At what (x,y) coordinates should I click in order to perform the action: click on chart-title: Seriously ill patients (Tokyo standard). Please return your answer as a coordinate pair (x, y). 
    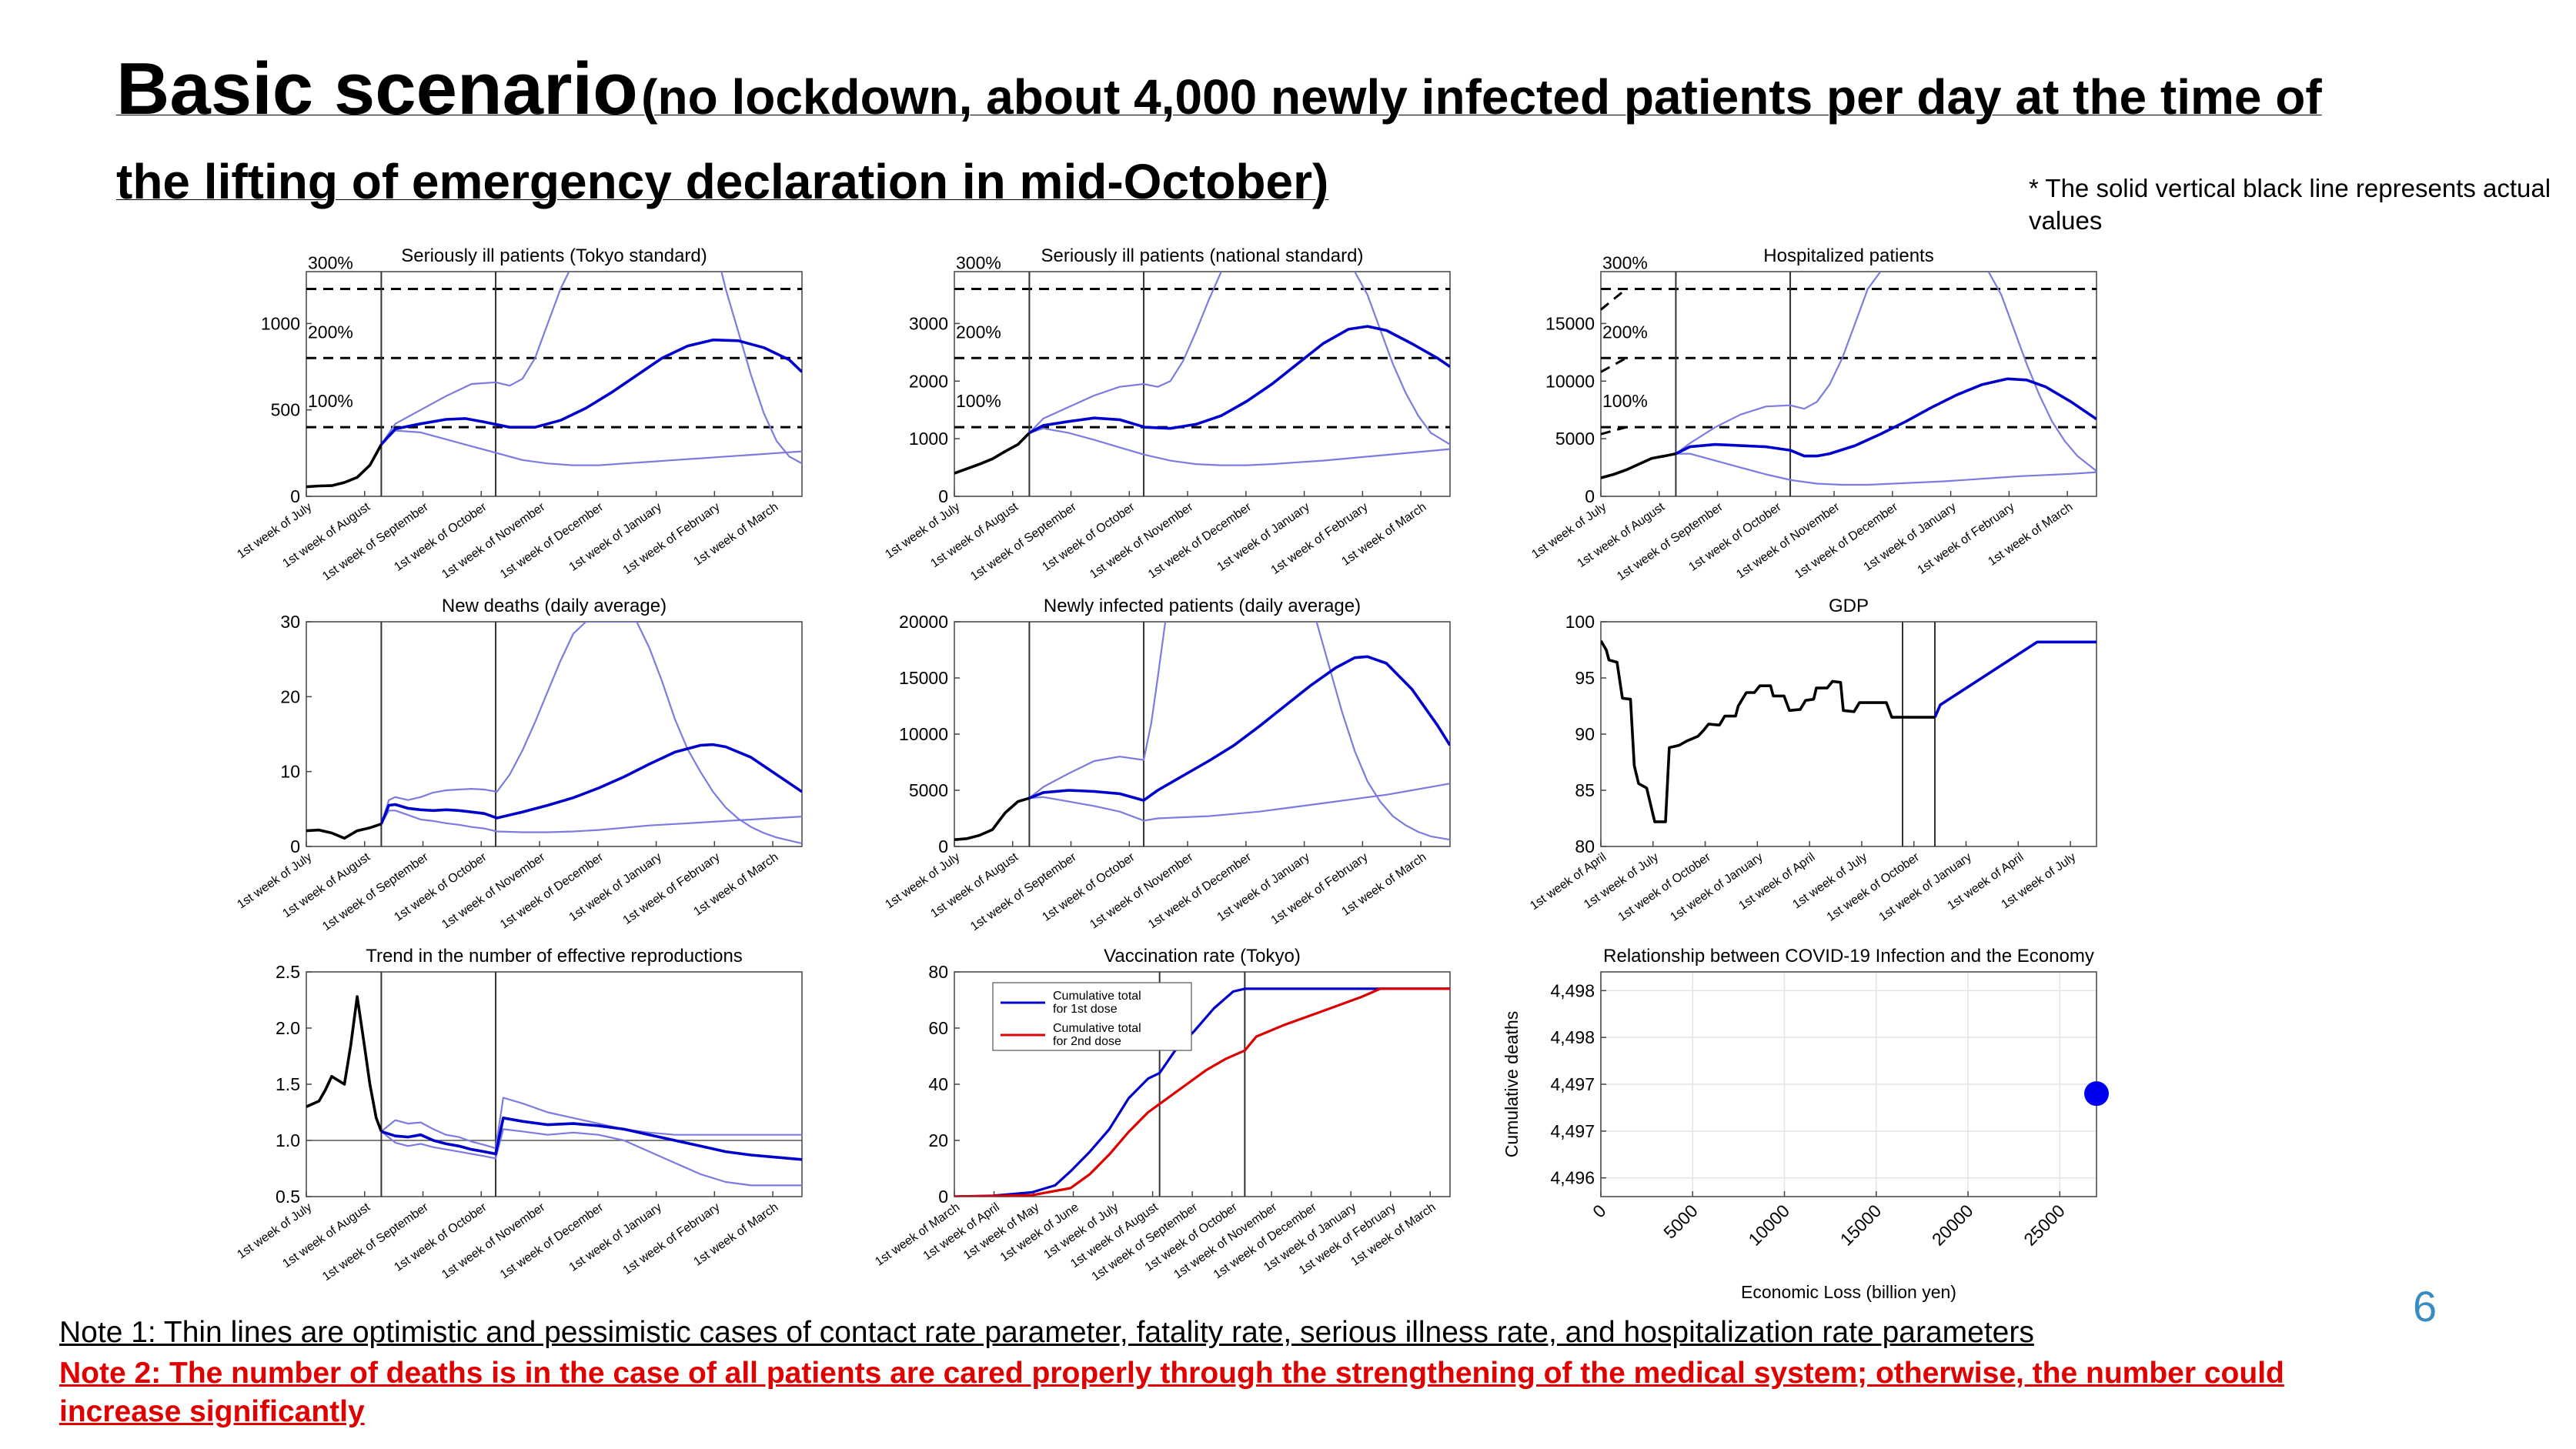
    Looking at the image, I should click on (554, 255).